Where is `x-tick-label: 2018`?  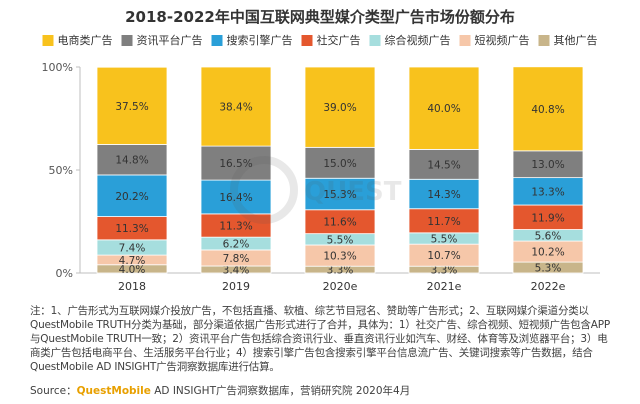
x-tick-label: 2018 is located at coordinates (132, 286).